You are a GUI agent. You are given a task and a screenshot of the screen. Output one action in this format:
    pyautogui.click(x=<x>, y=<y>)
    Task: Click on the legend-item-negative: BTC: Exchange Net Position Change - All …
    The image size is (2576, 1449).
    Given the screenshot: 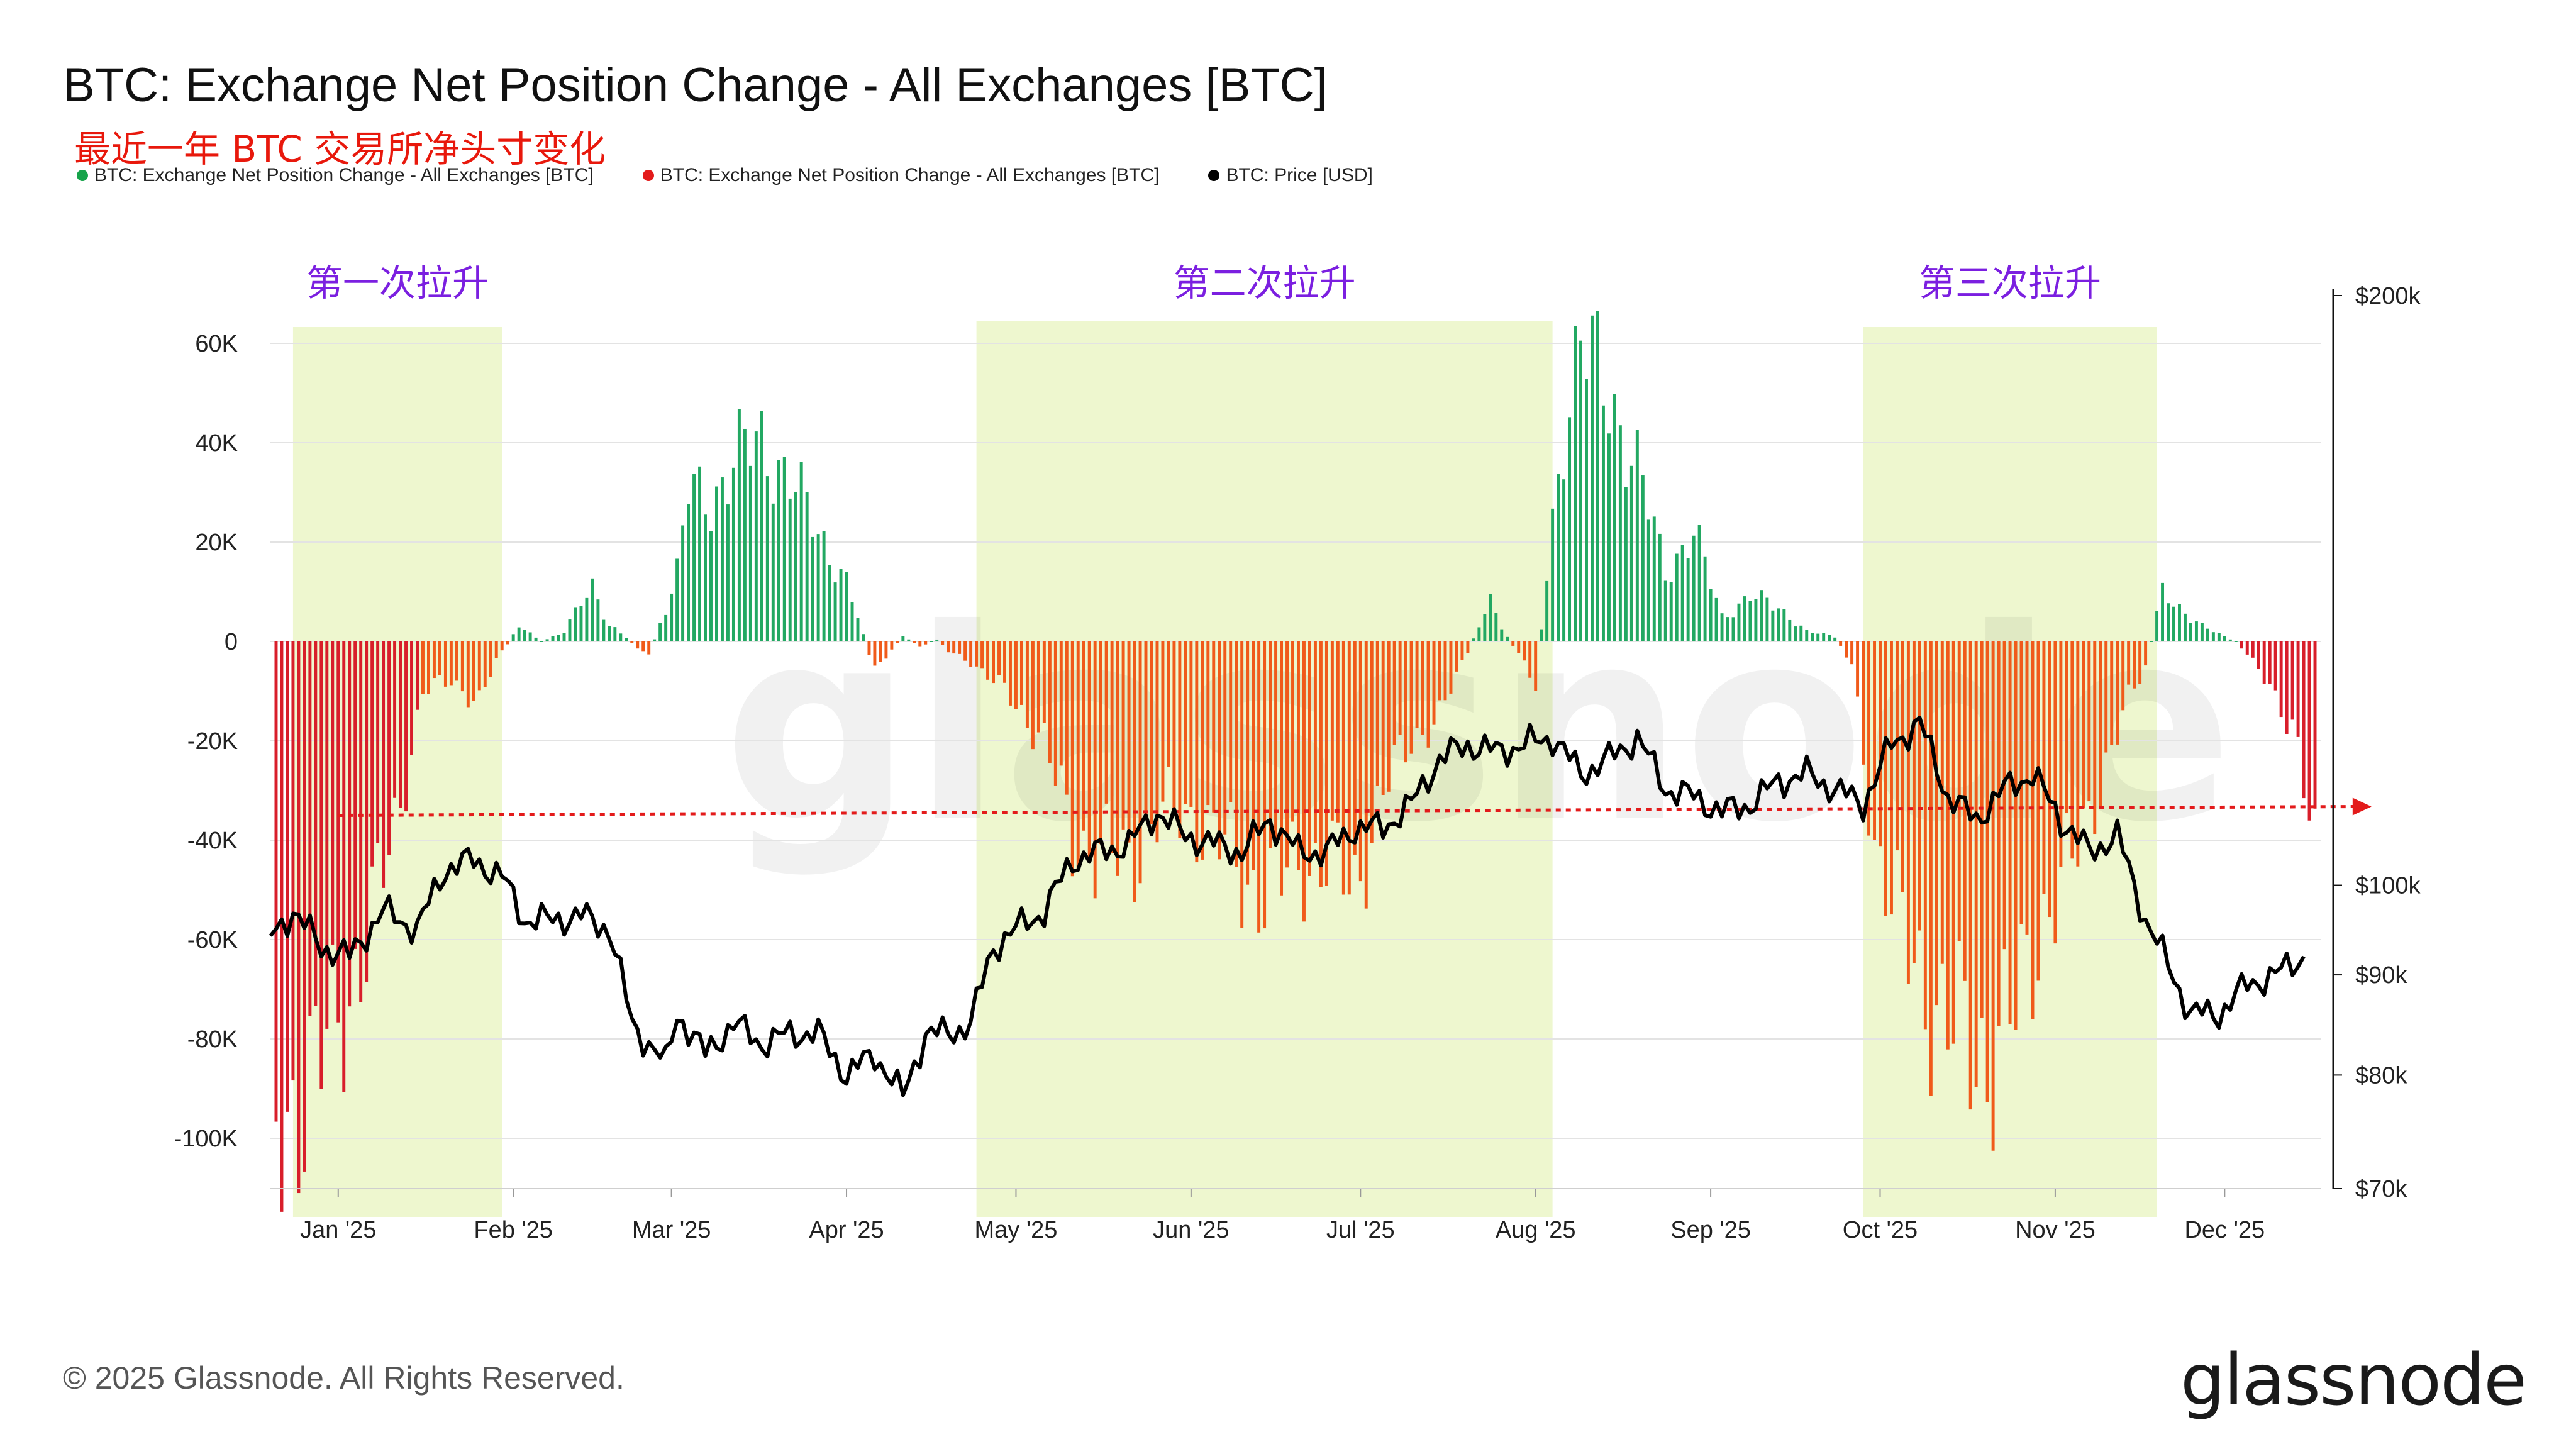 What is the action you would take?
    pyautogui.click(x=900, y=175)
    